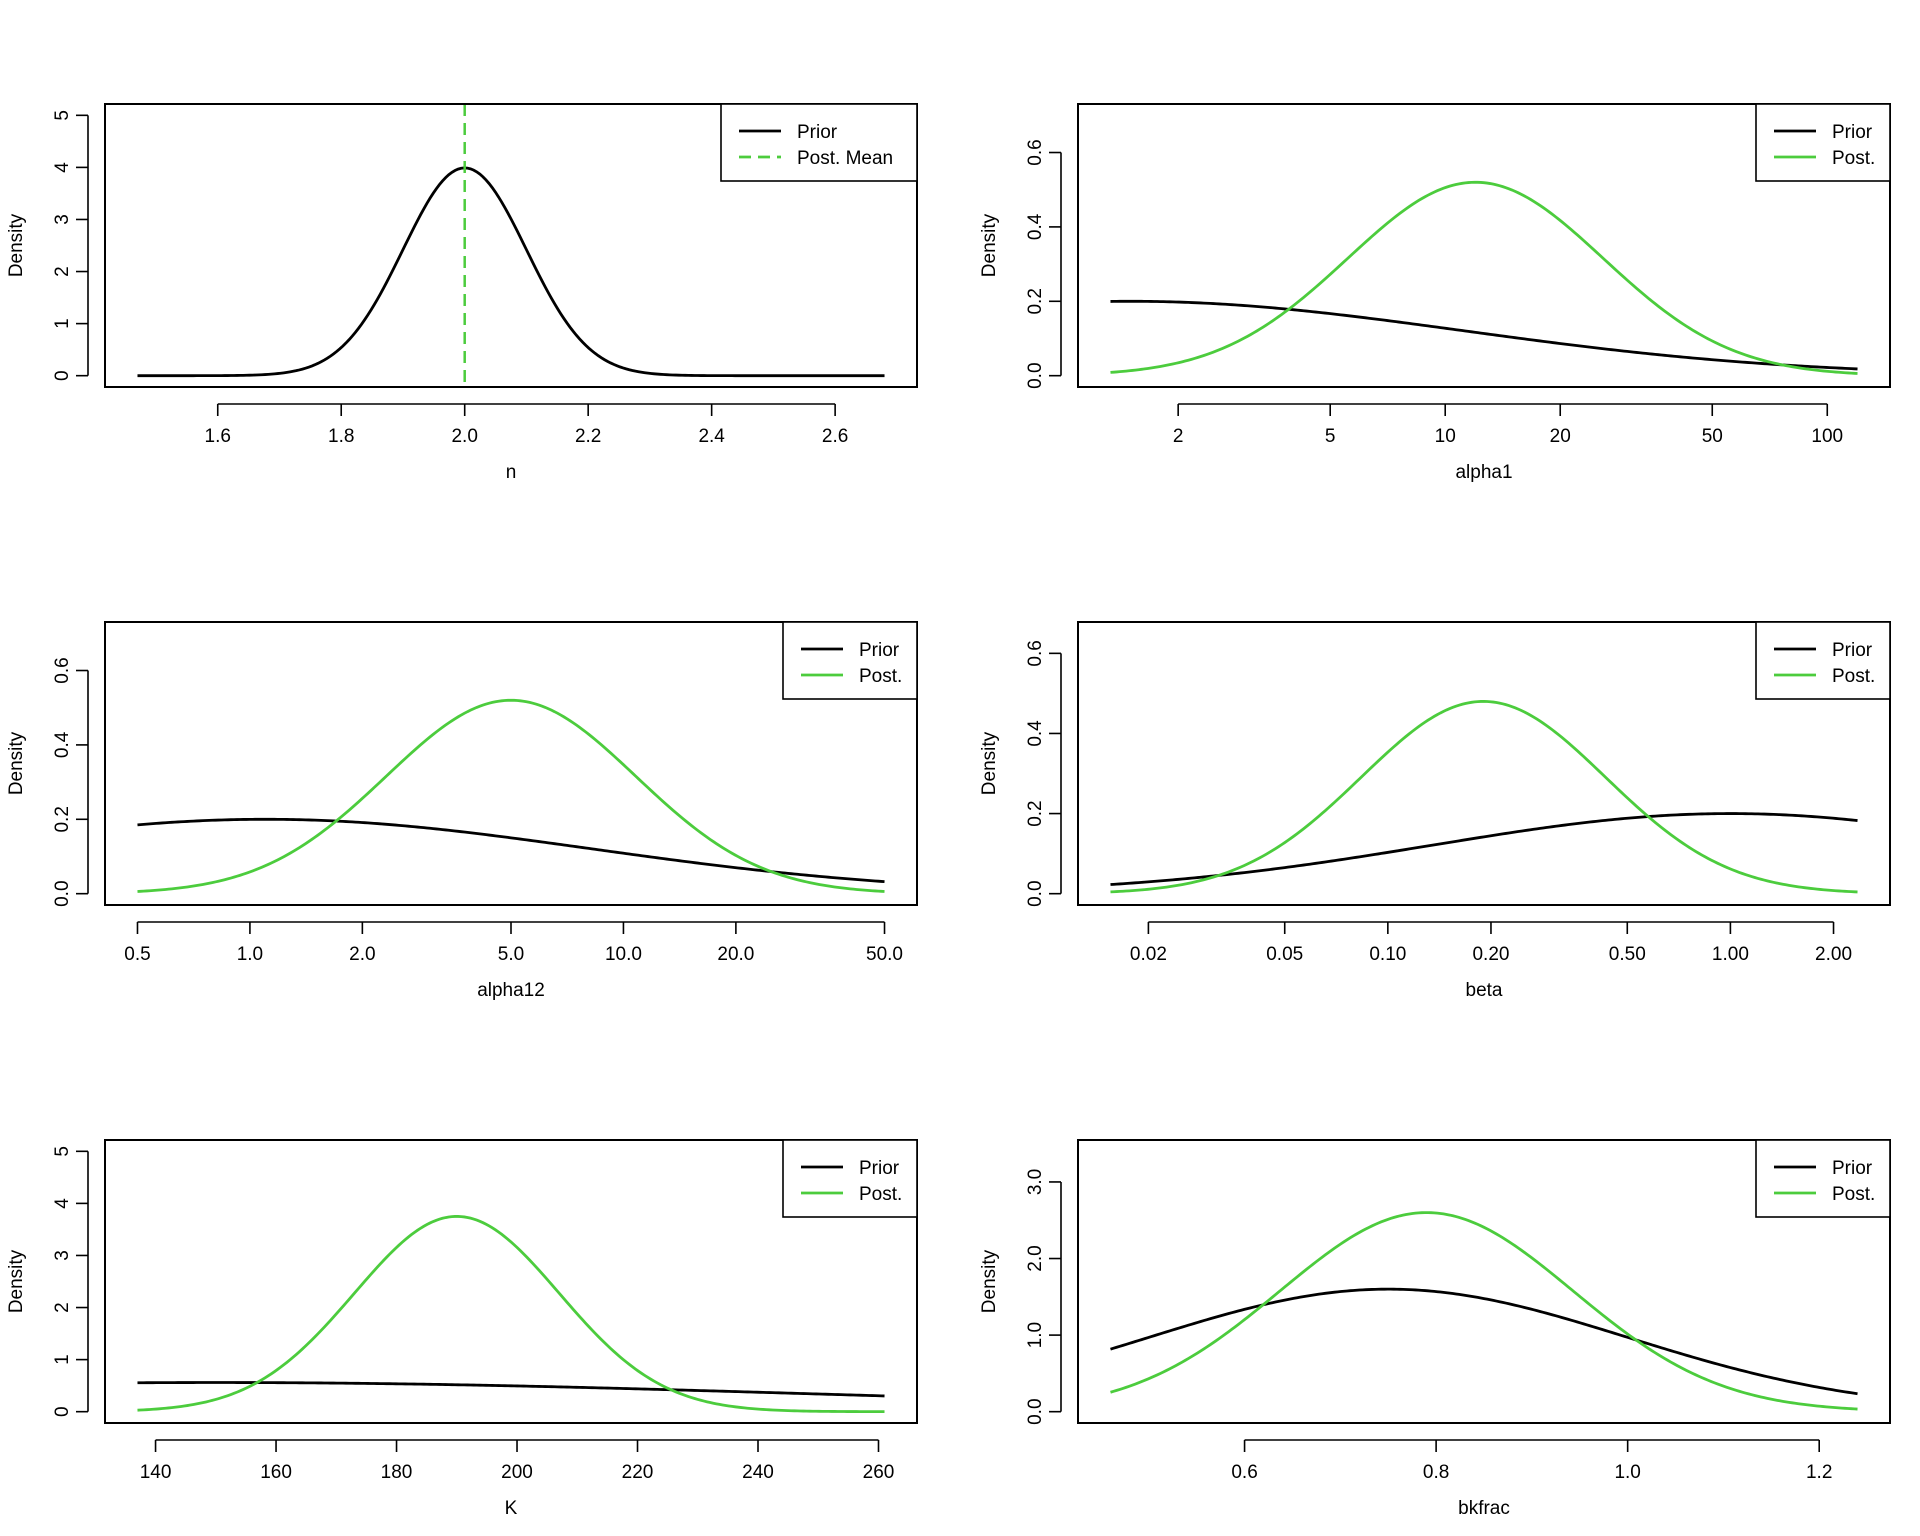 Image resolution: width=1920 pixels, height=1536 pixels. What do you see at coordinates (1833, 954) in the screenshot?
I see `x-tick-label: 2.00` at bounding box center [1833, 954].